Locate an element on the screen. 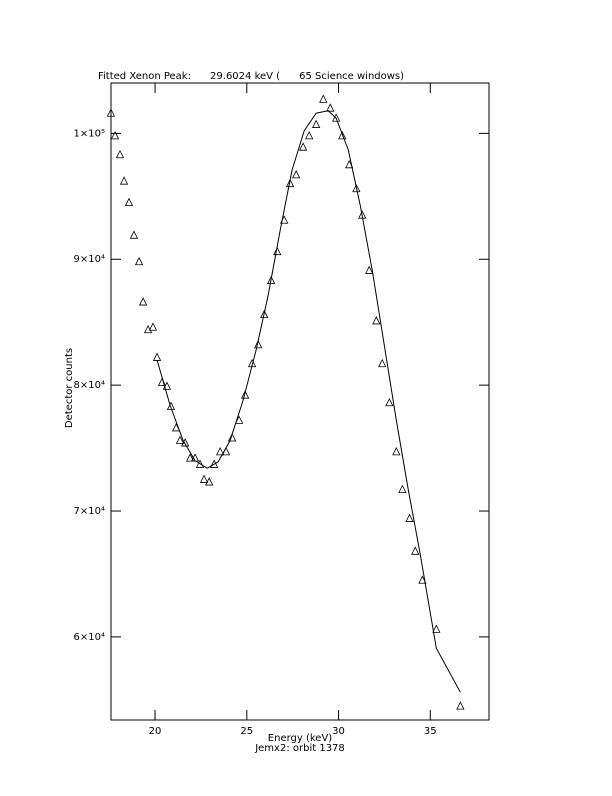 The height and width of the screenshot is (796, 612). y-tick-label: 9×10⁴ is located at coordinates (89, 259).